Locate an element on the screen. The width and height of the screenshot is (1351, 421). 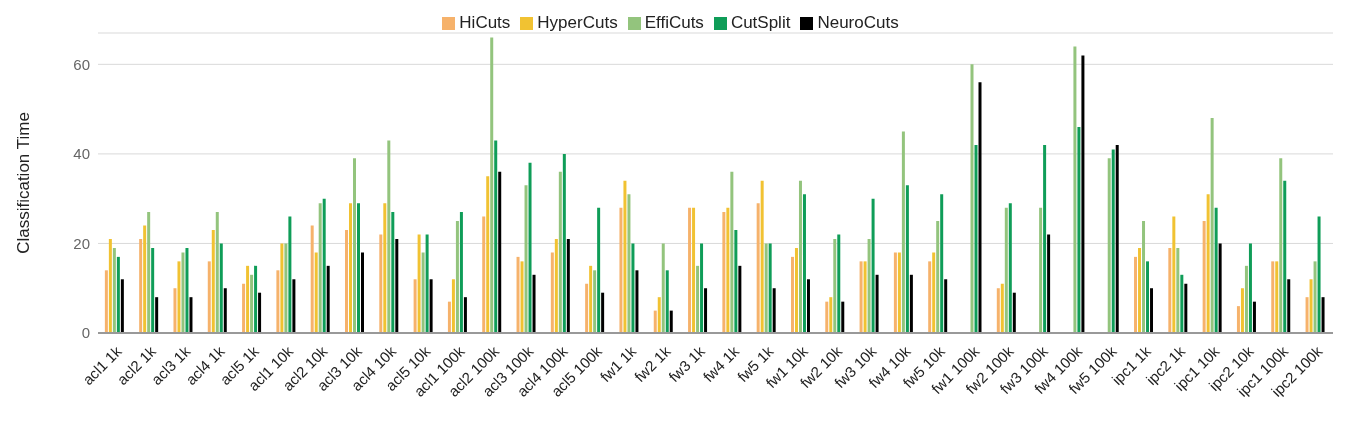
legend-label: EffiCuts is located at coordinates (674, 22).